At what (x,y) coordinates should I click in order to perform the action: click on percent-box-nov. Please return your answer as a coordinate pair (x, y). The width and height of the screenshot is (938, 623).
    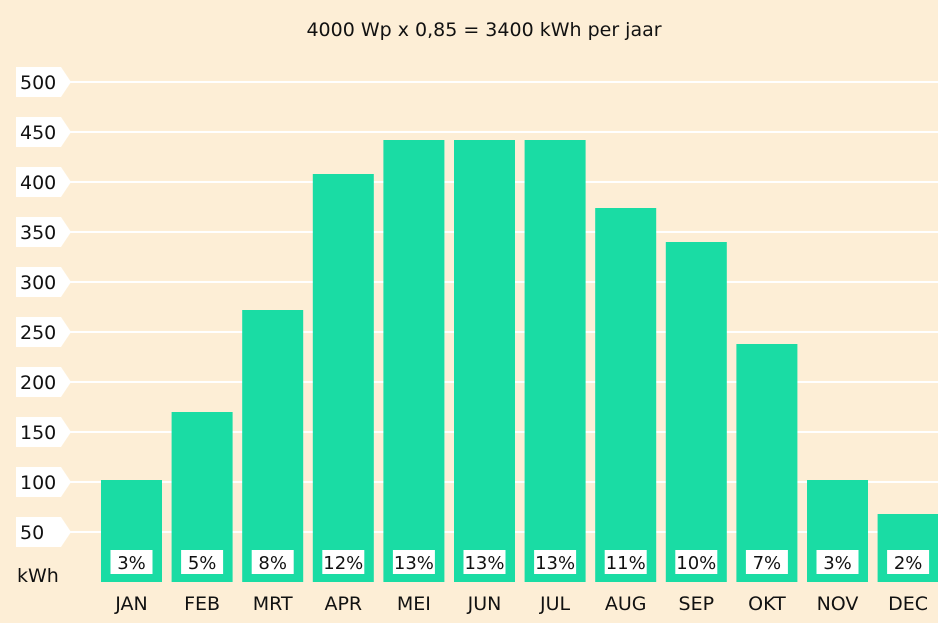
    Looking at the image, I should click on (837, 562).